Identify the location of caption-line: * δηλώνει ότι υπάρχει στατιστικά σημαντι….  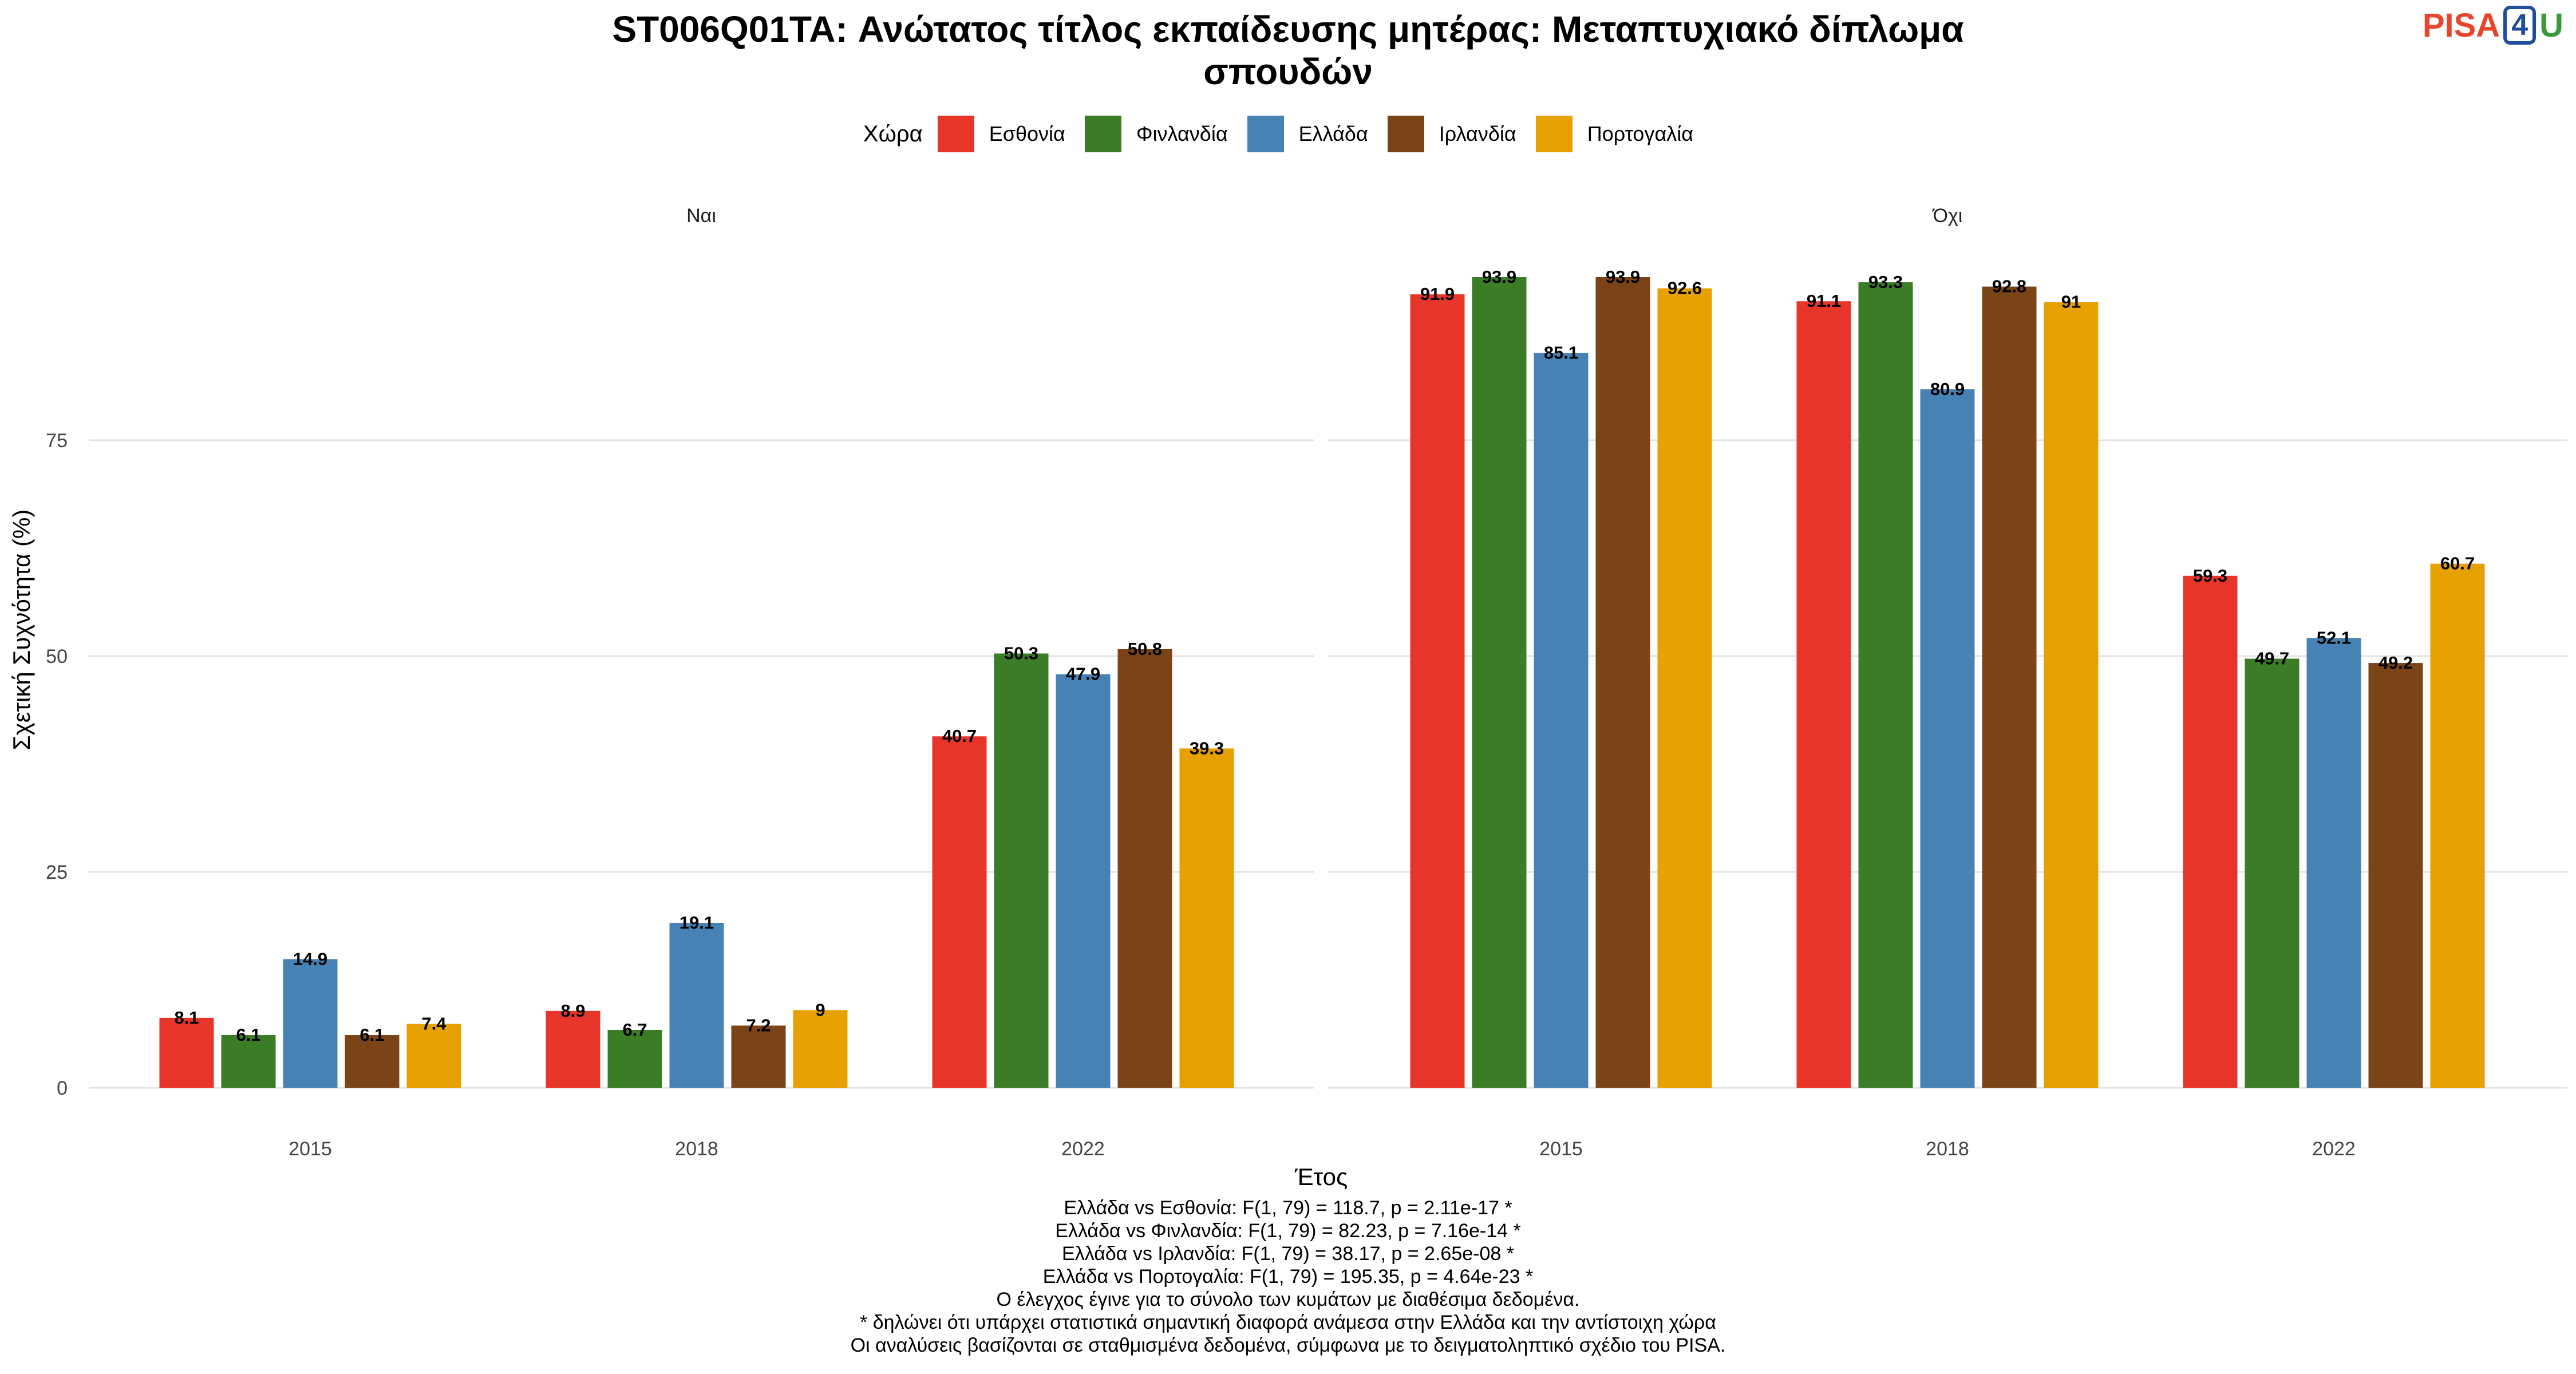
(1288, 1322).